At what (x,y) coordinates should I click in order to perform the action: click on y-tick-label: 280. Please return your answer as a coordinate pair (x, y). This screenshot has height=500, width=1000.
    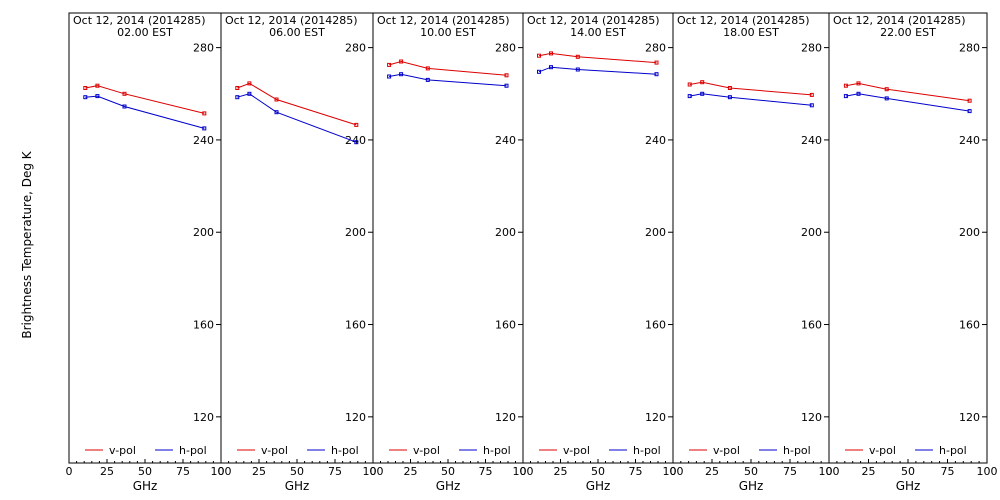
    Looking at the image, I should click on (505, 48).